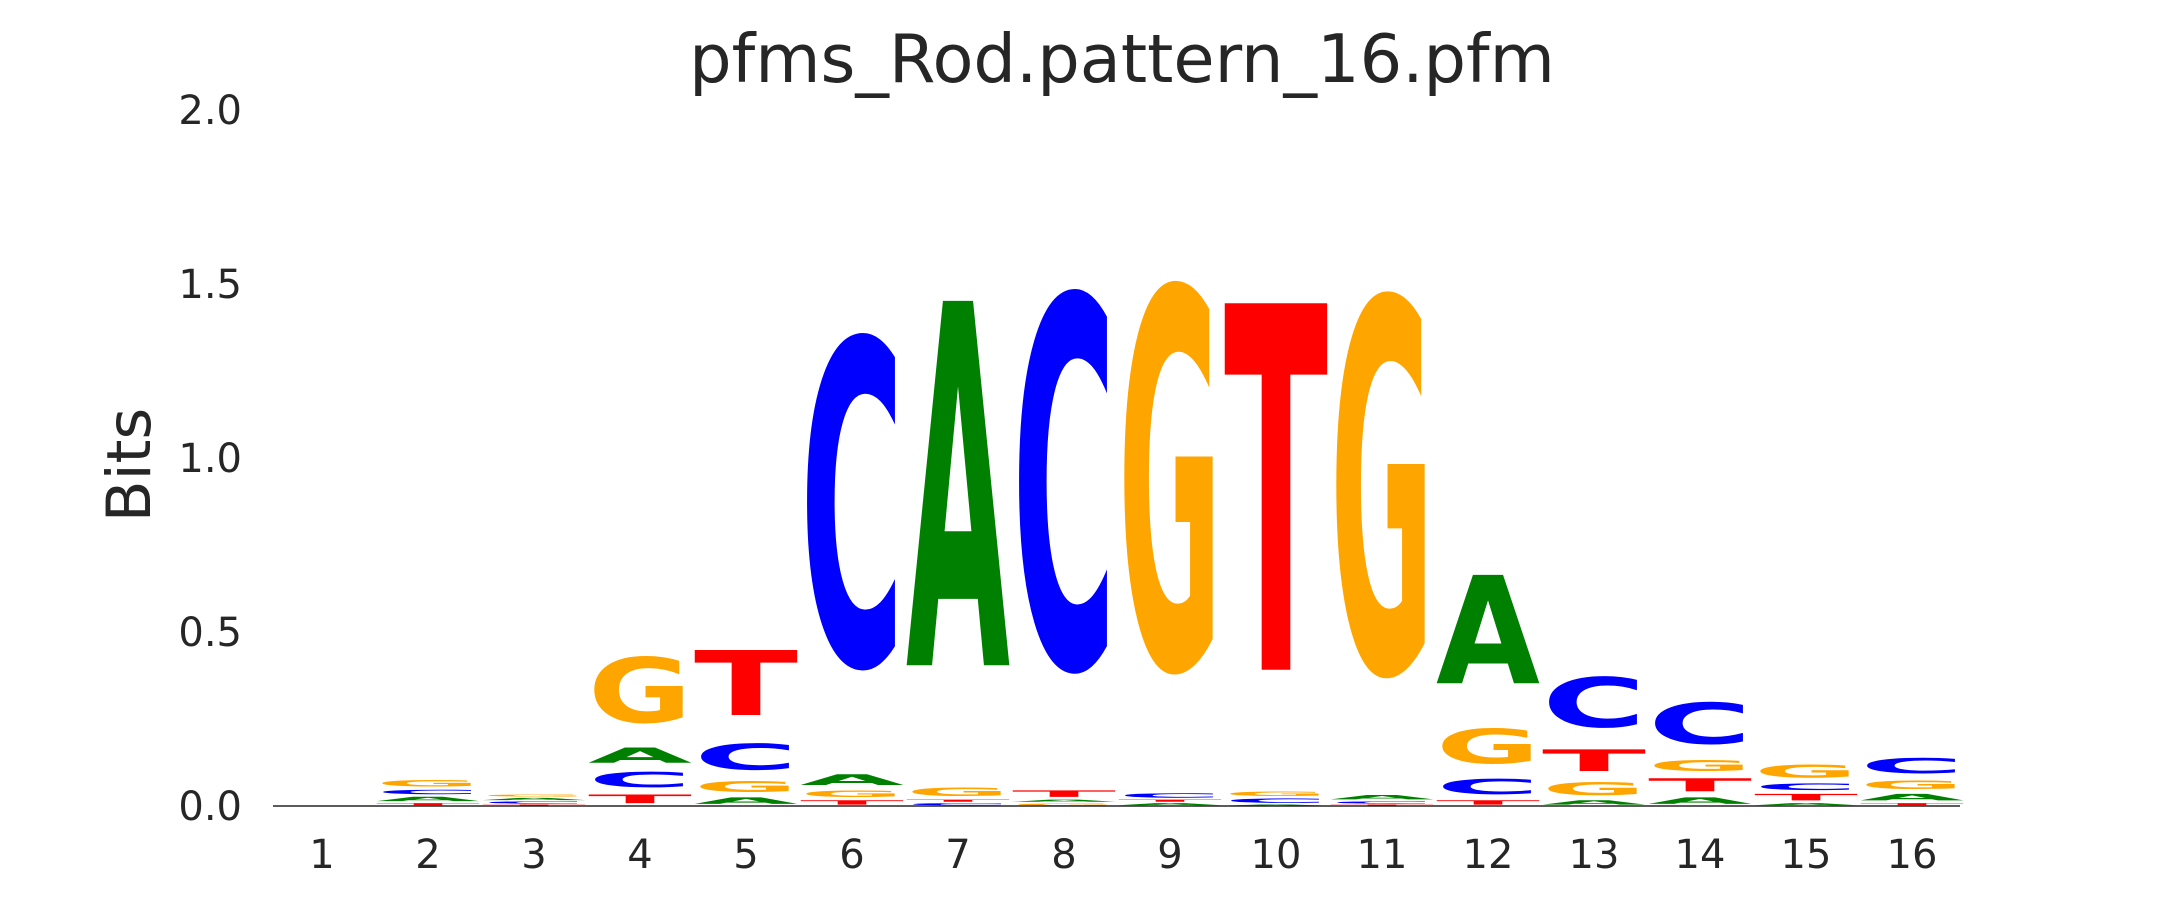  What do you see at coordinates (533, 855) in the screenshot?
I see `x-tick-label: 3` at bounding box center [533, 855].